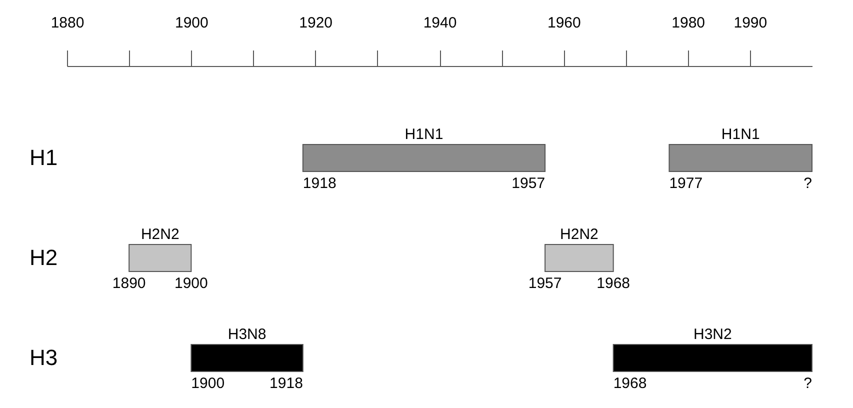 This screenshot has height=408, width=853. What do you see at coordinates (751, 23) in the screenshot?
I see `x-tick-label: 1990` at bounding box center [751, 23].